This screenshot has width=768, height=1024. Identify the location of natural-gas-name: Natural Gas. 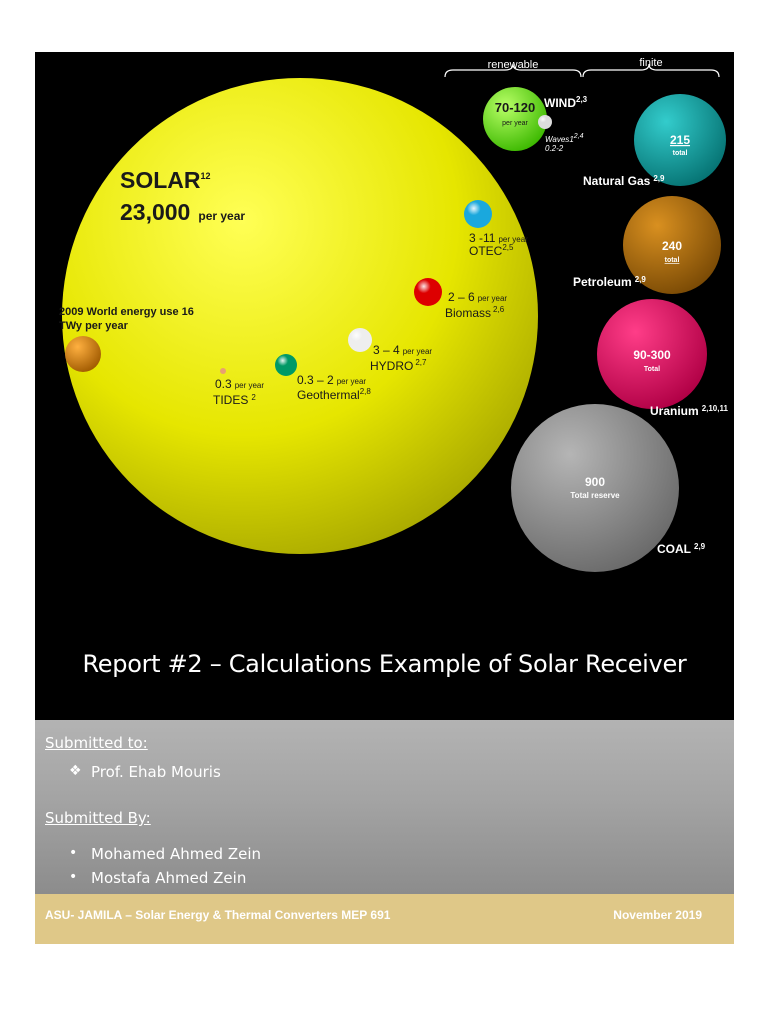
(617, 181).